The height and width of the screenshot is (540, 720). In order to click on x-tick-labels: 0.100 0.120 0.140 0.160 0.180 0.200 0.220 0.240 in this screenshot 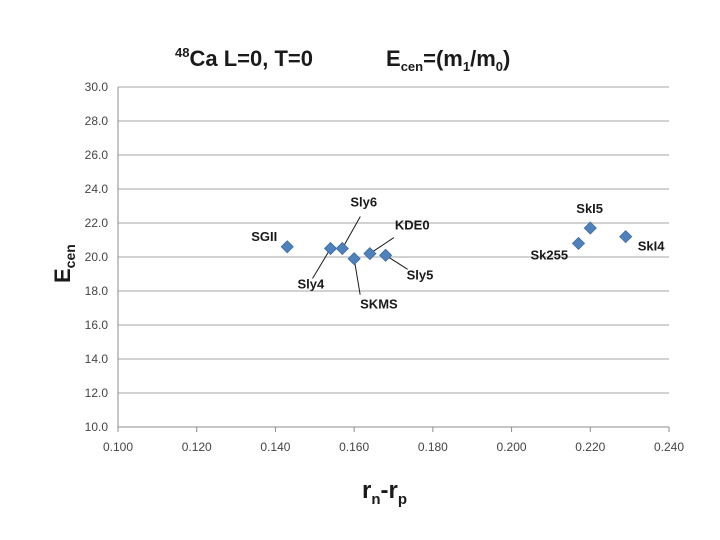, I will do `click(393, 447)`.